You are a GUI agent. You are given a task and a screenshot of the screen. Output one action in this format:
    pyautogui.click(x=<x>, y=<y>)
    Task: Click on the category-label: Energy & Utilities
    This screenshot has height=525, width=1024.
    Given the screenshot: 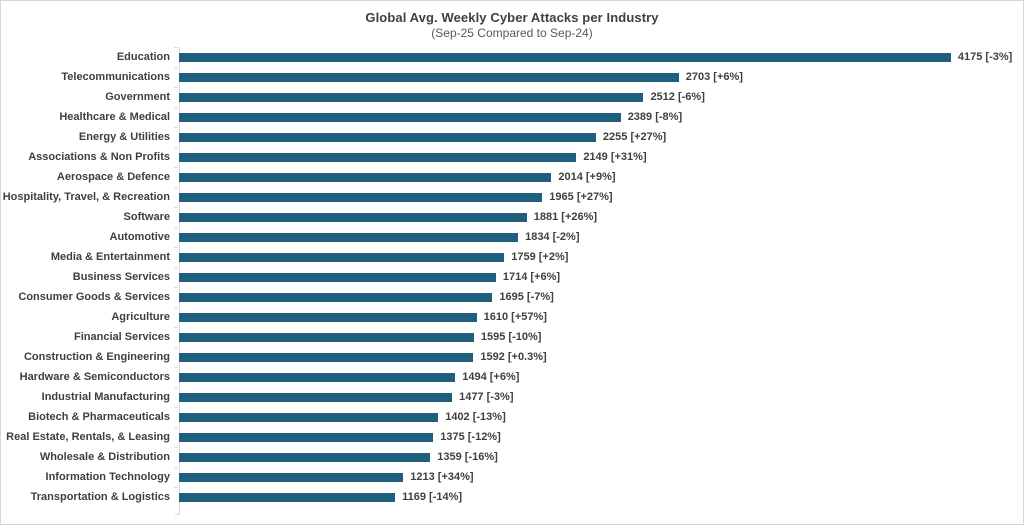 What is the action you would take?
    pyautogui.click(x=124, y=137)
    